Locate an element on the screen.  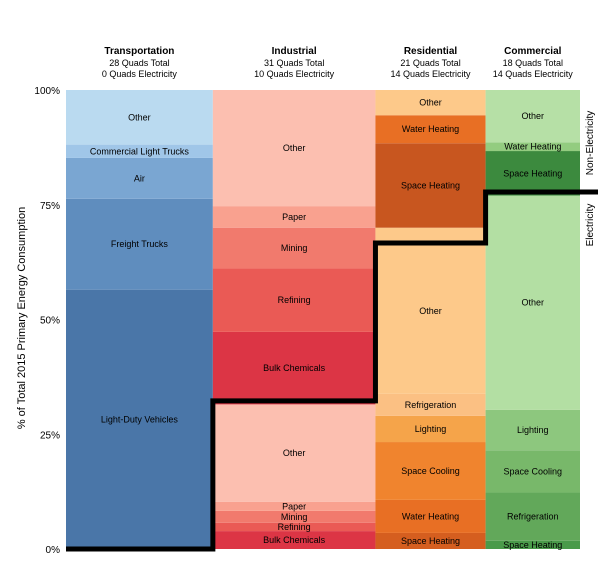
y-tick-label: 0% is located at coordinates (53, 550).